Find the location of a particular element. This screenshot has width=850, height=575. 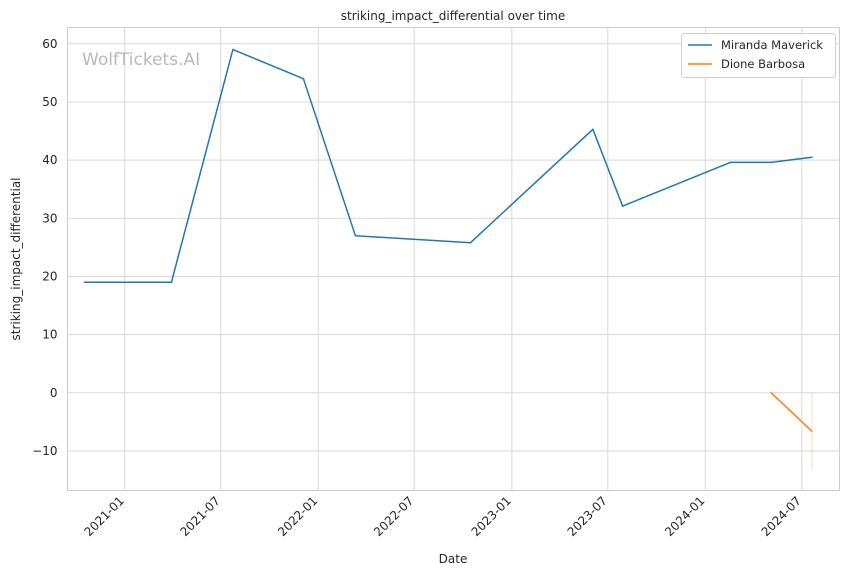

y-tick-label: 60 is located at coordinates (49, 44).